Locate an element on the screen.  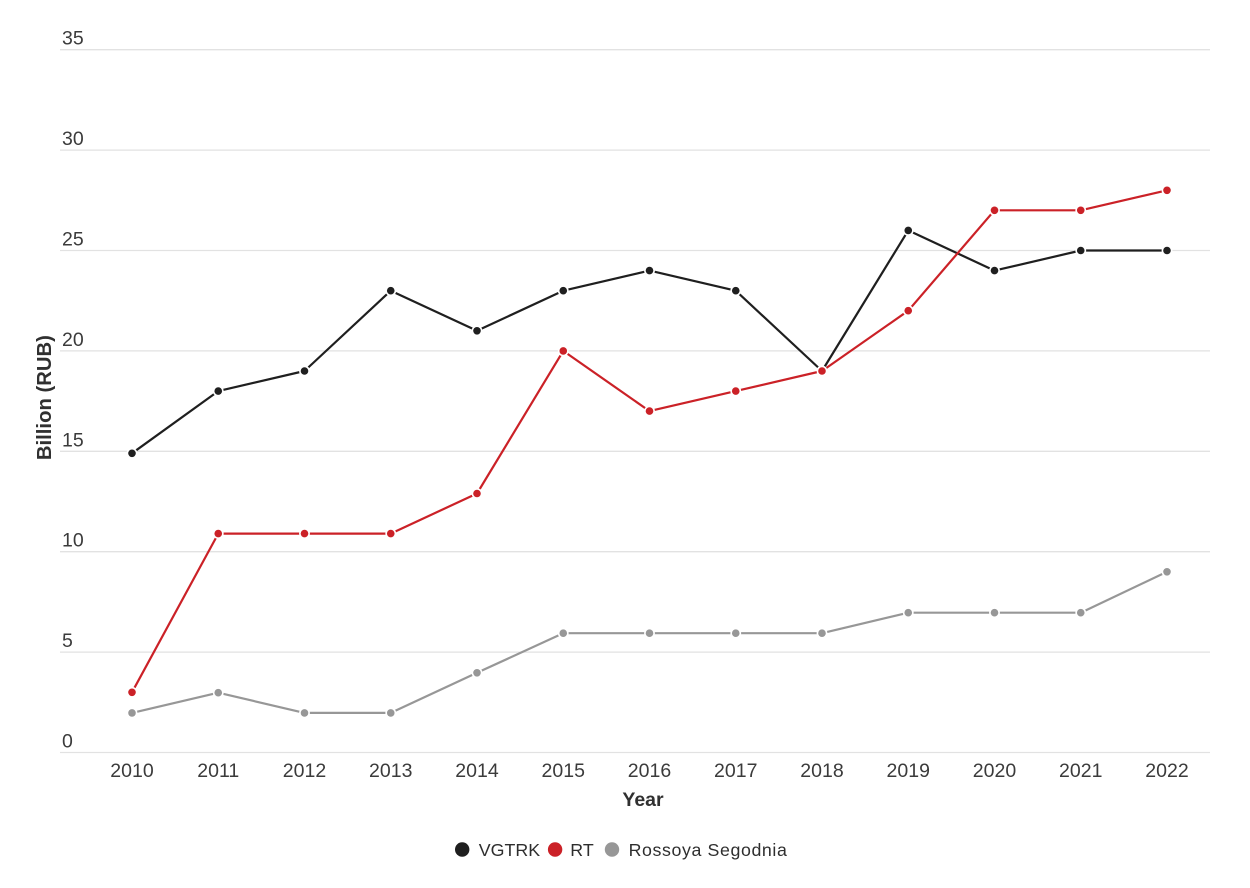
svg-text: 2015 is located at coordinates (564, 771).